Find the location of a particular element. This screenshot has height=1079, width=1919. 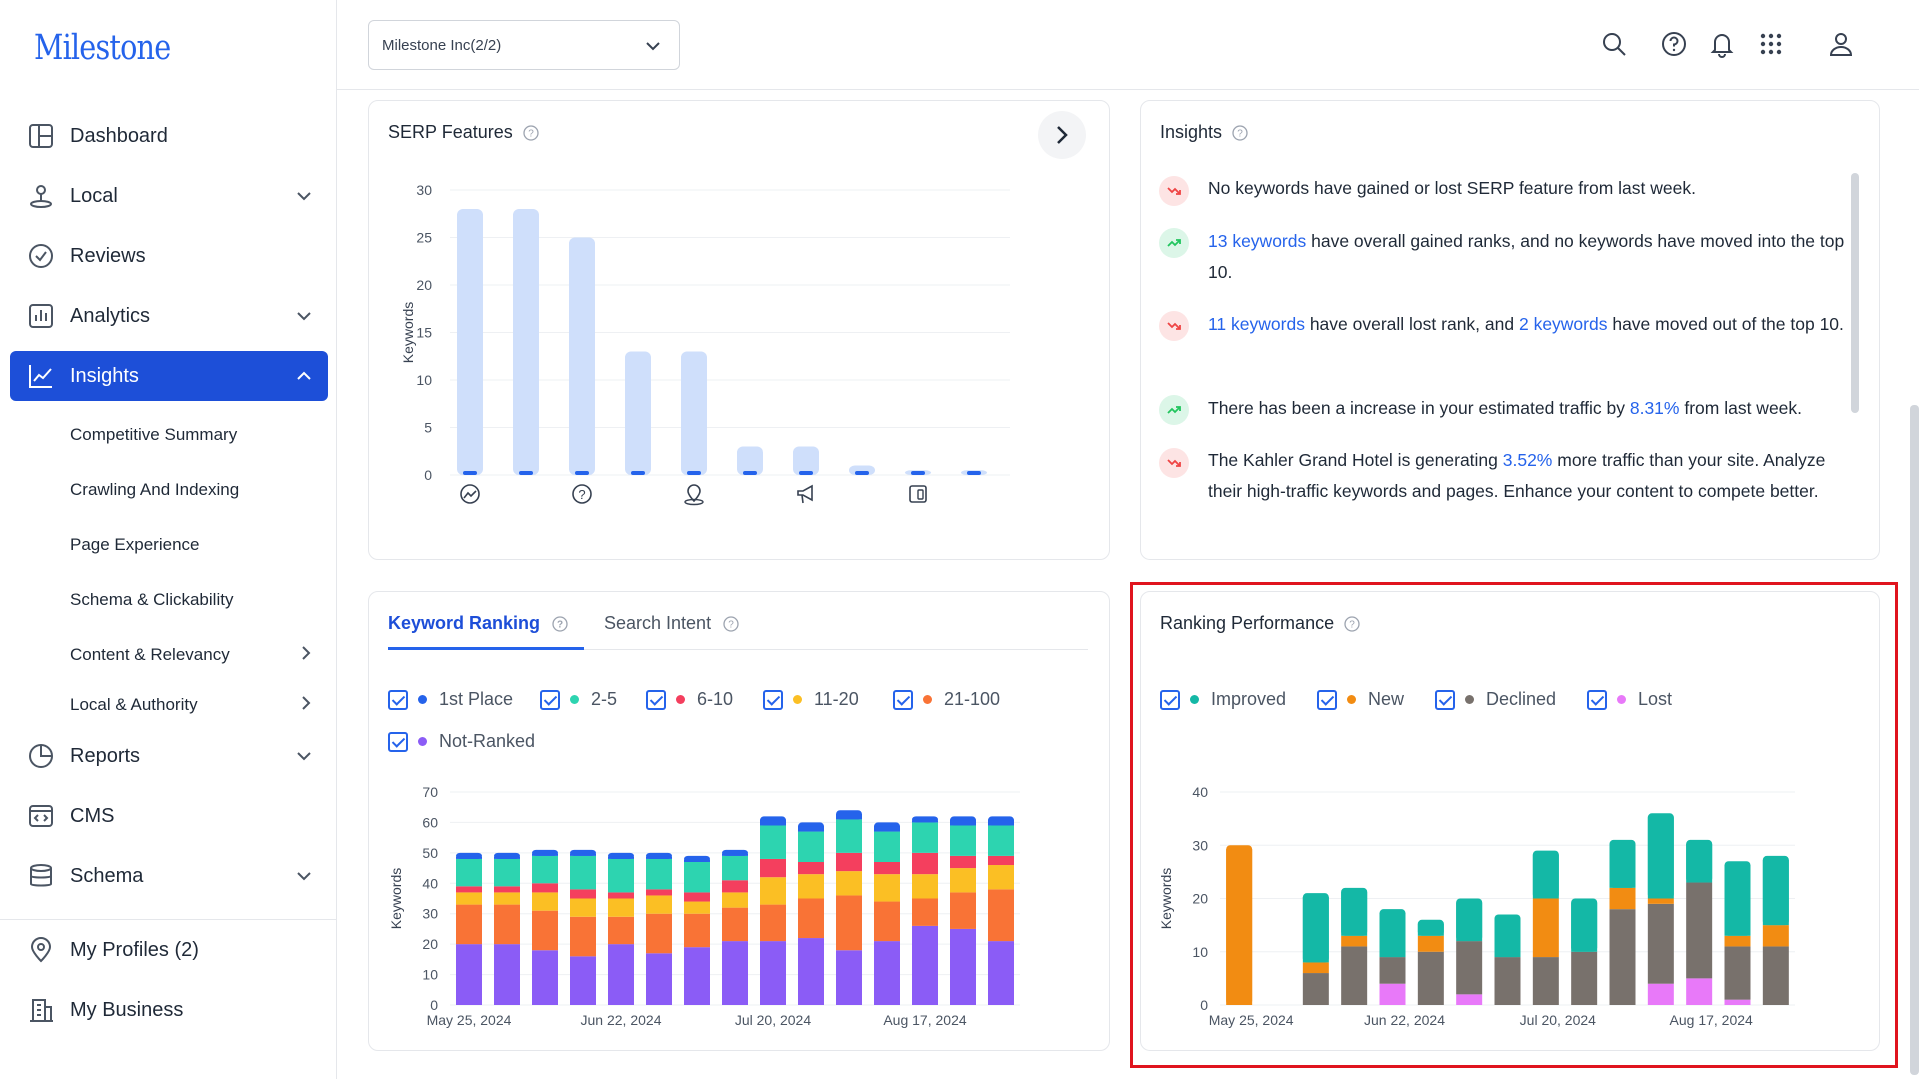

y-tick-label: 20 is located at coordinates (1200, 899).